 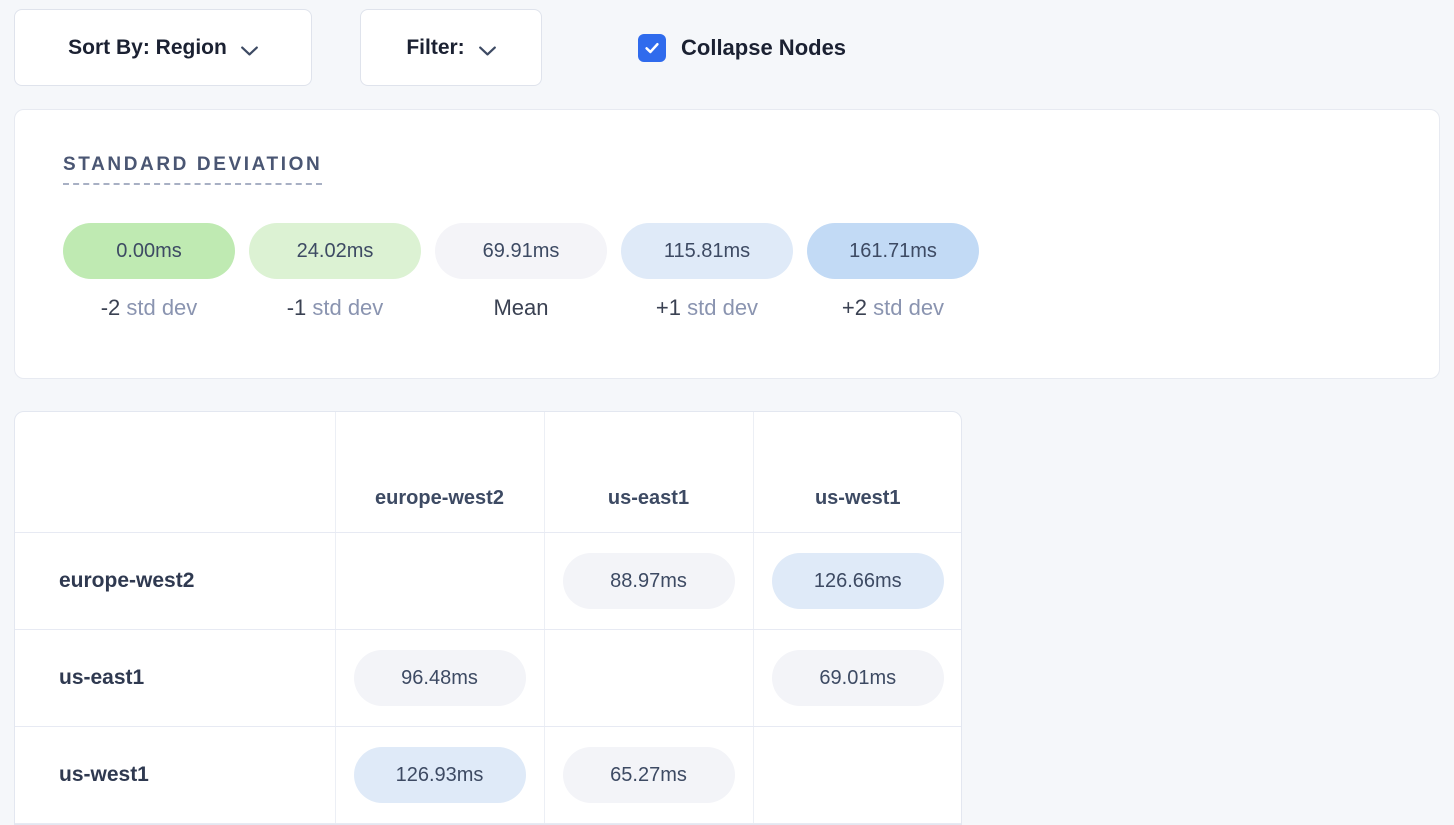 I want to click on table-row: us-east1 96.48ms 69.01ms, so click(x=488, y=678).